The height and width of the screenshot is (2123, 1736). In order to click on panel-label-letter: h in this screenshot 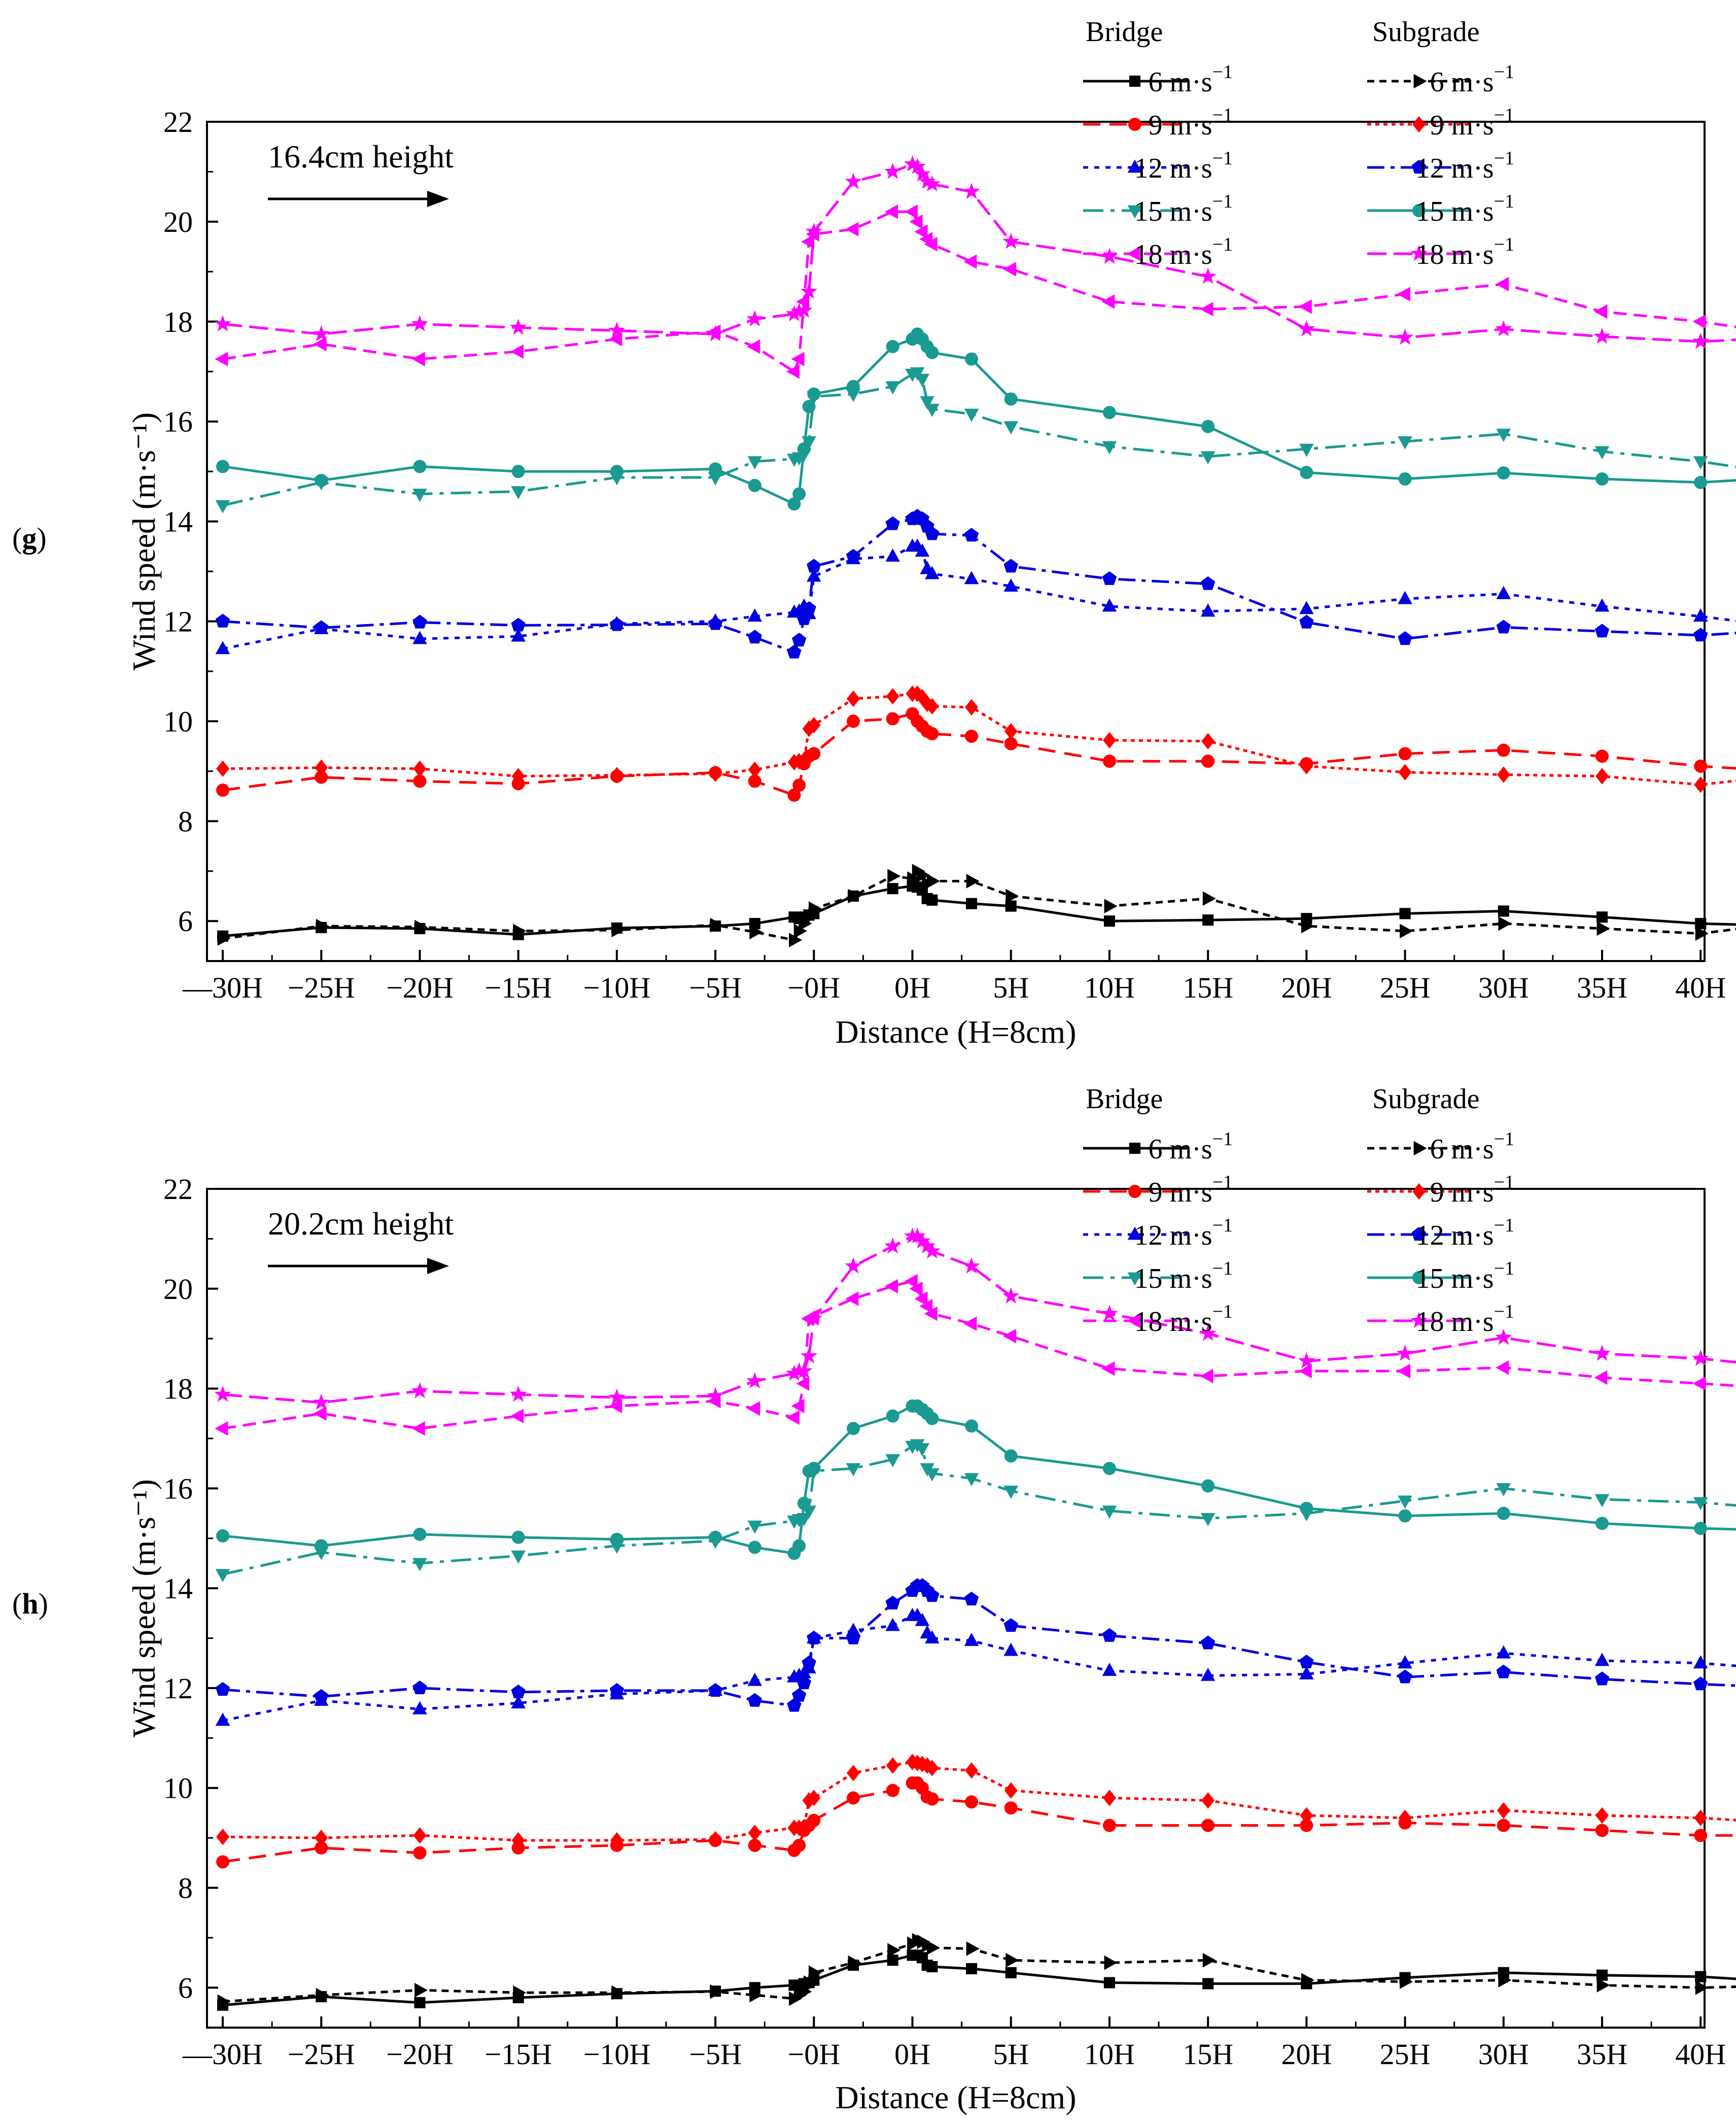, I will do `click(30, 1603)`.